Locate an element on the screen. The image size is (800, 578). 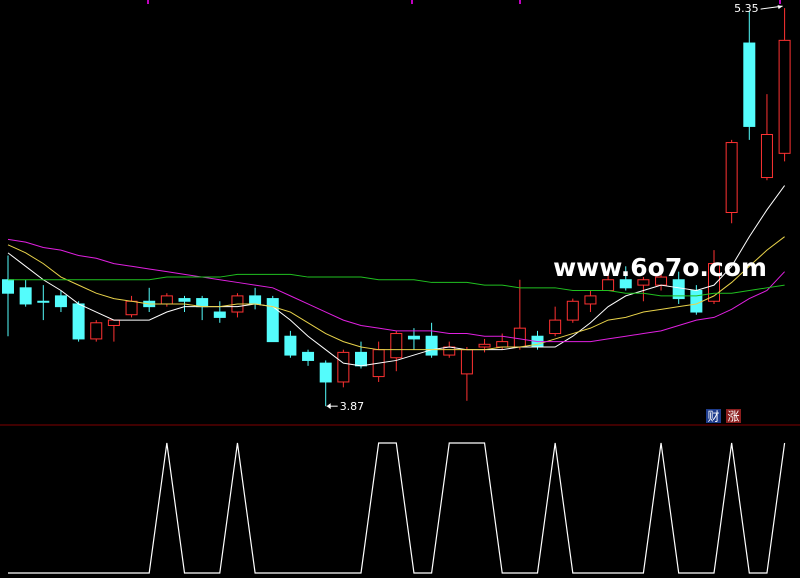
toolbar-button: 涨 is located at coordinates (733, 416).